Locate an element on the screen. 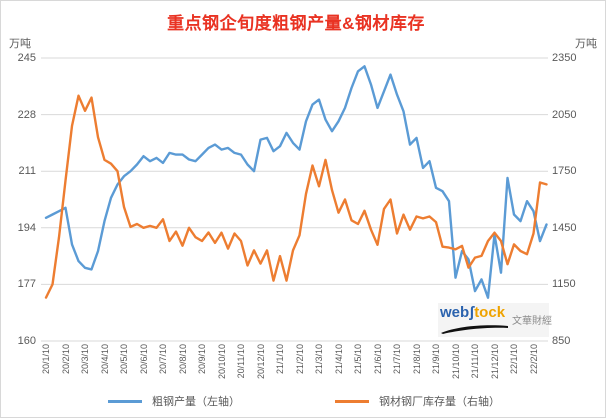 Image resolution: width=606 pixels, height=418 pixels. left-axis-unit-label: 万吨 is located at coordinates (20, 44).